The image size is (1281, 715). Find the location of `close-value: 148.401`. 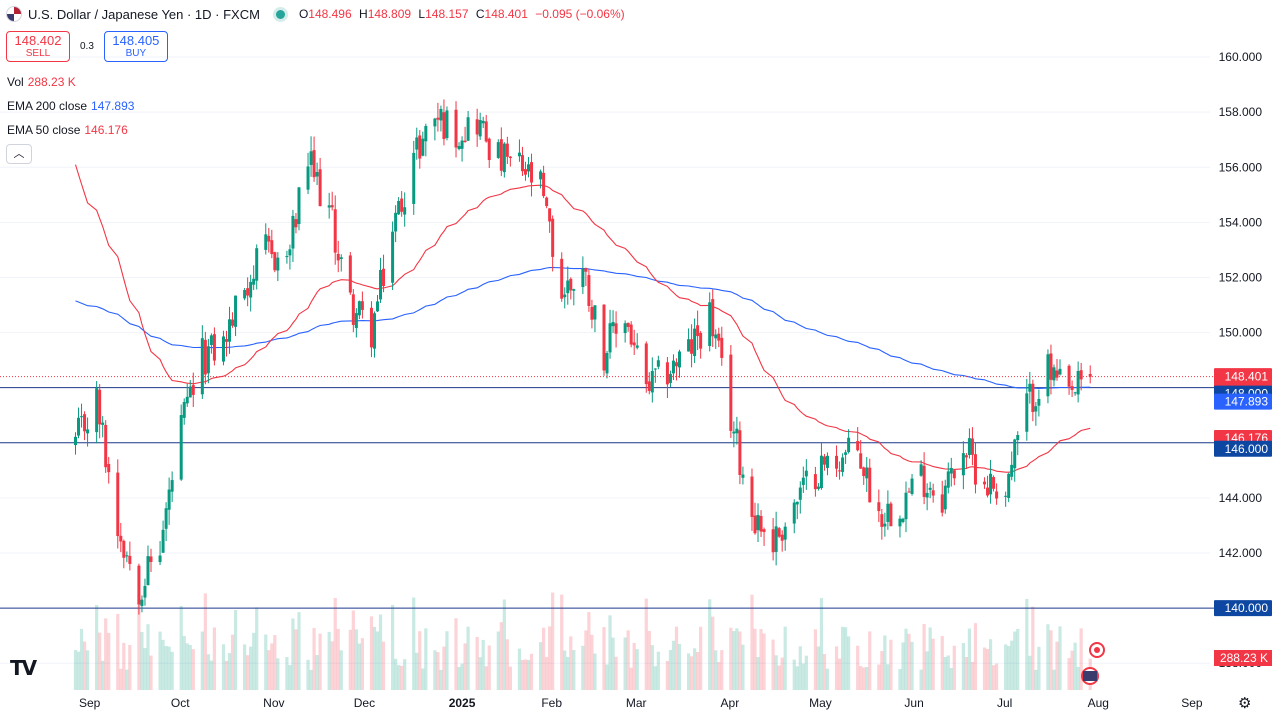

close-value: 148.401 is located at coordinates (506, 14).